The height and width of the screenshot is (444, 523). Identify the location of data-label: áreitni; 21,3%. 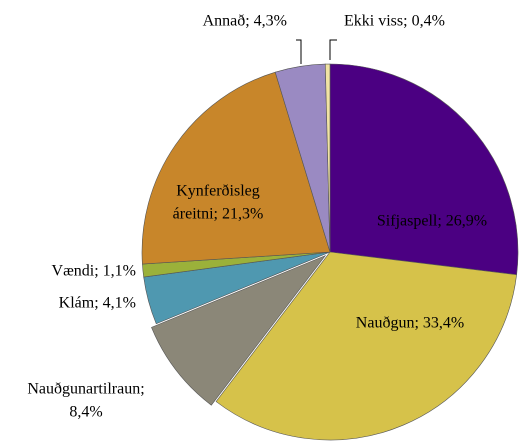
(218, 214).